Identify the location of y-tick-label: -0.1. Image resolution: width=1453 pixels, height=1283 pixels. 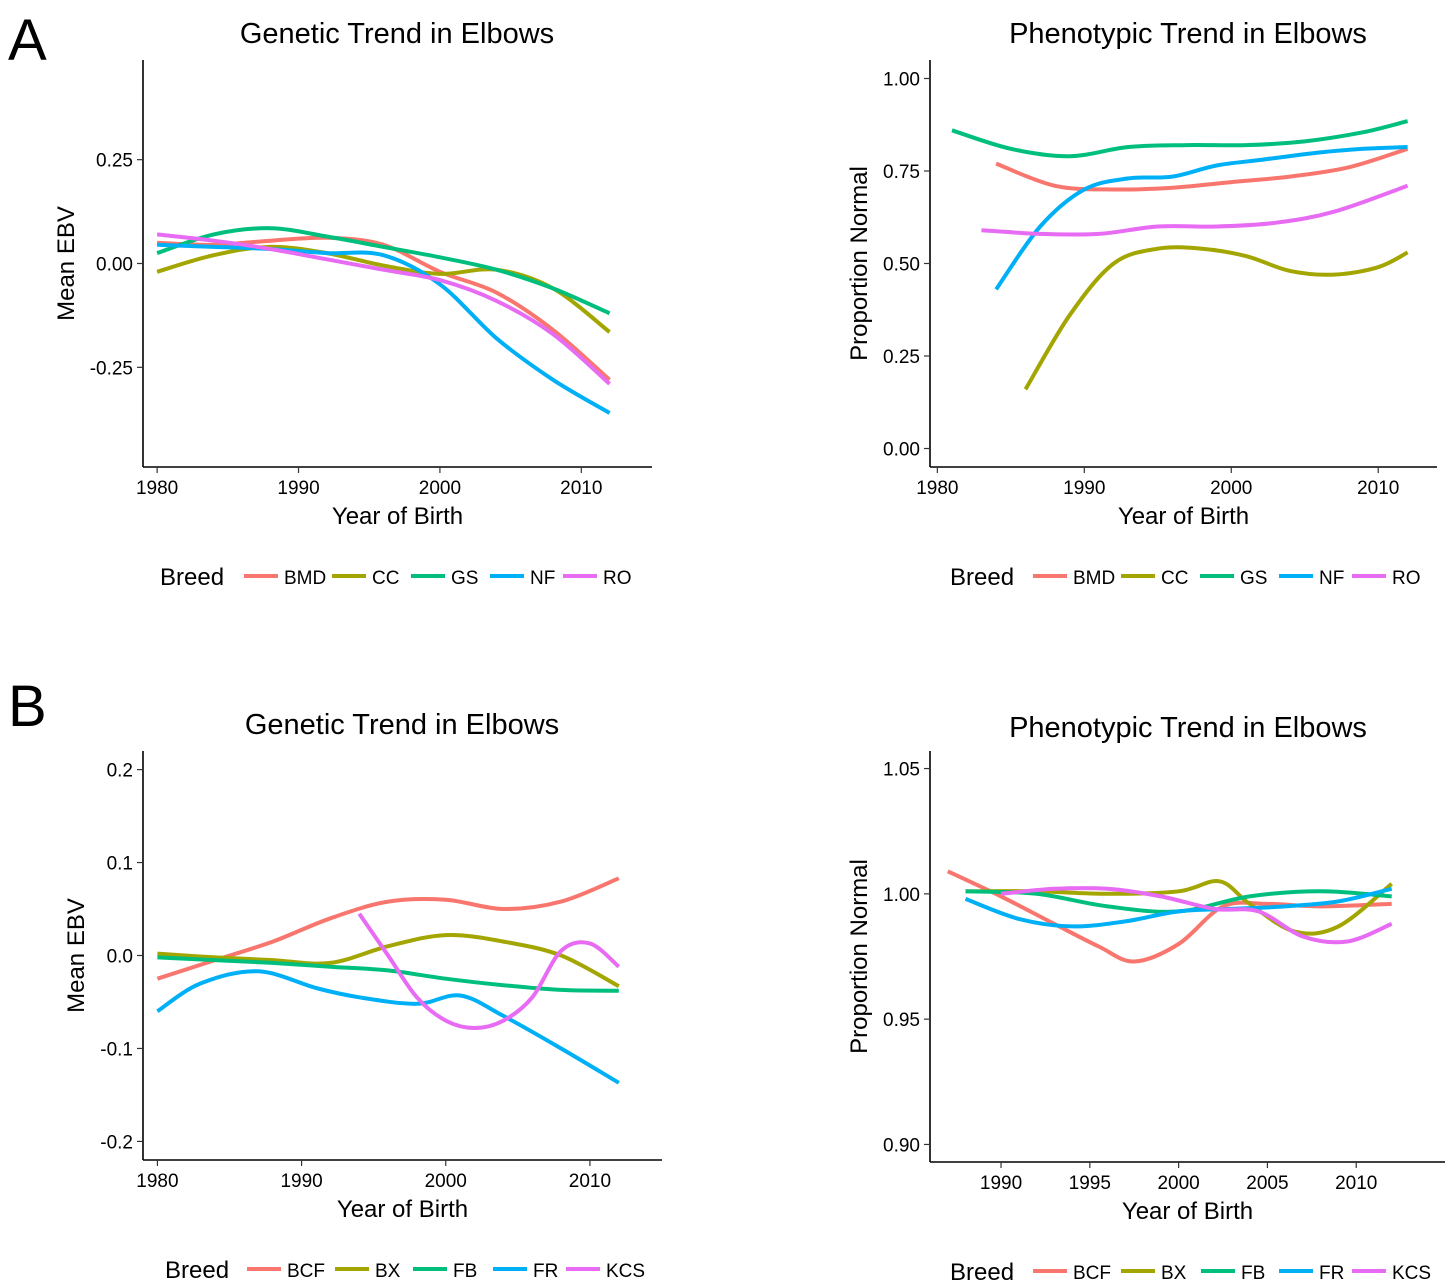
(116, 1049).